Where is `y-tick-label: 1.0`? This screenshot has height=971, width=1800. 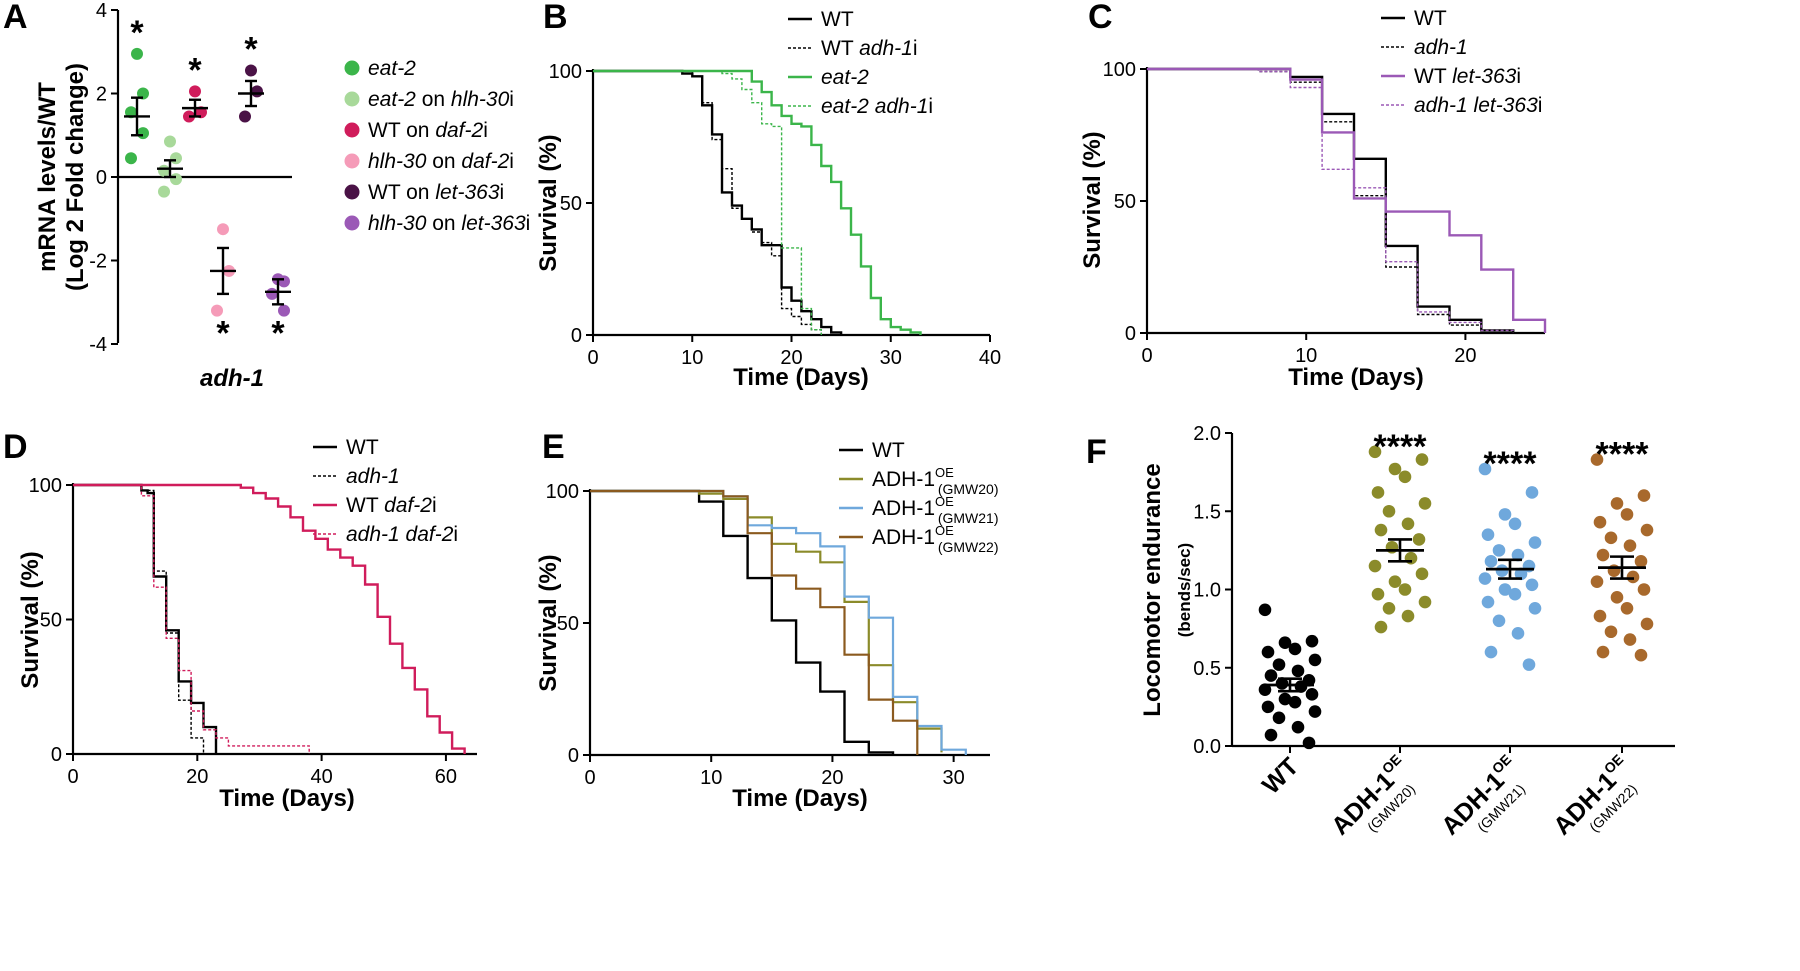
y-tick-label: 1.0 is located at coordinates (1207, 591).